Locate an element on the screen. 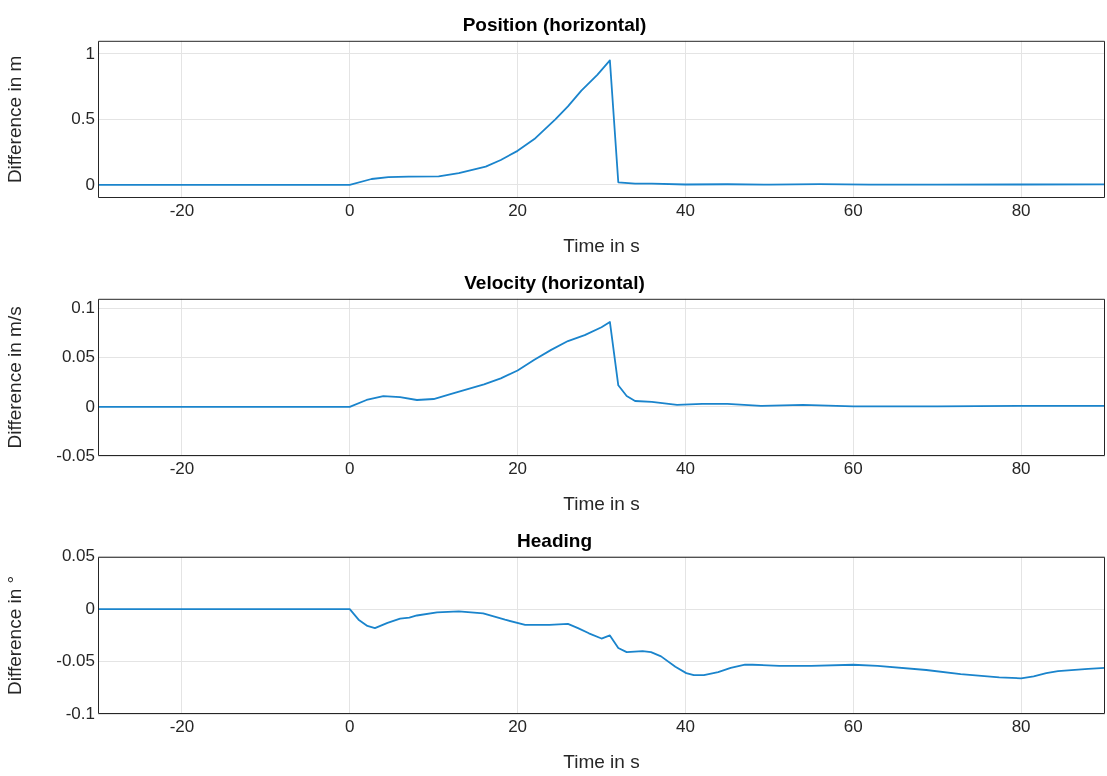  chart-title: Heading is located at coordinates (554, 540).